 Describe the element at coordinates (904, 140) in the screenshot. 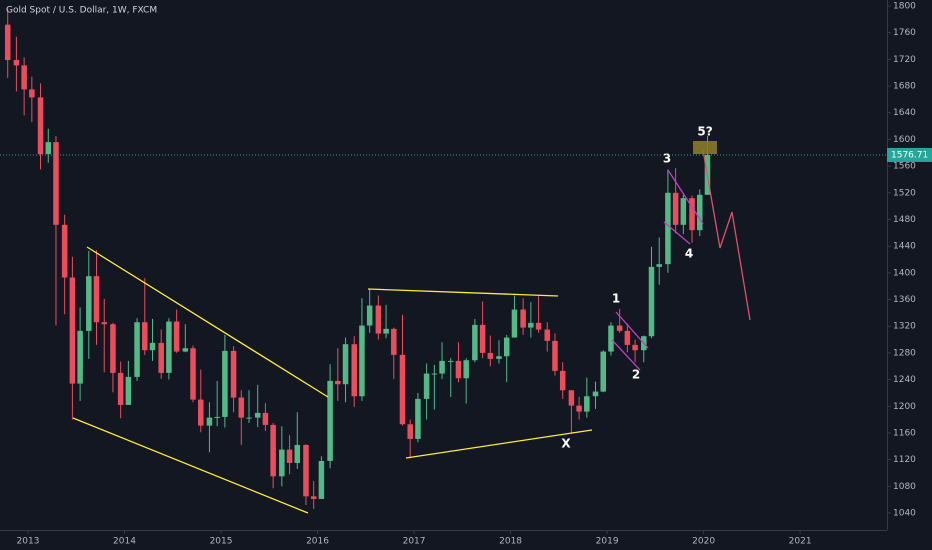

I see `y-tick-label: 1600` at that location.